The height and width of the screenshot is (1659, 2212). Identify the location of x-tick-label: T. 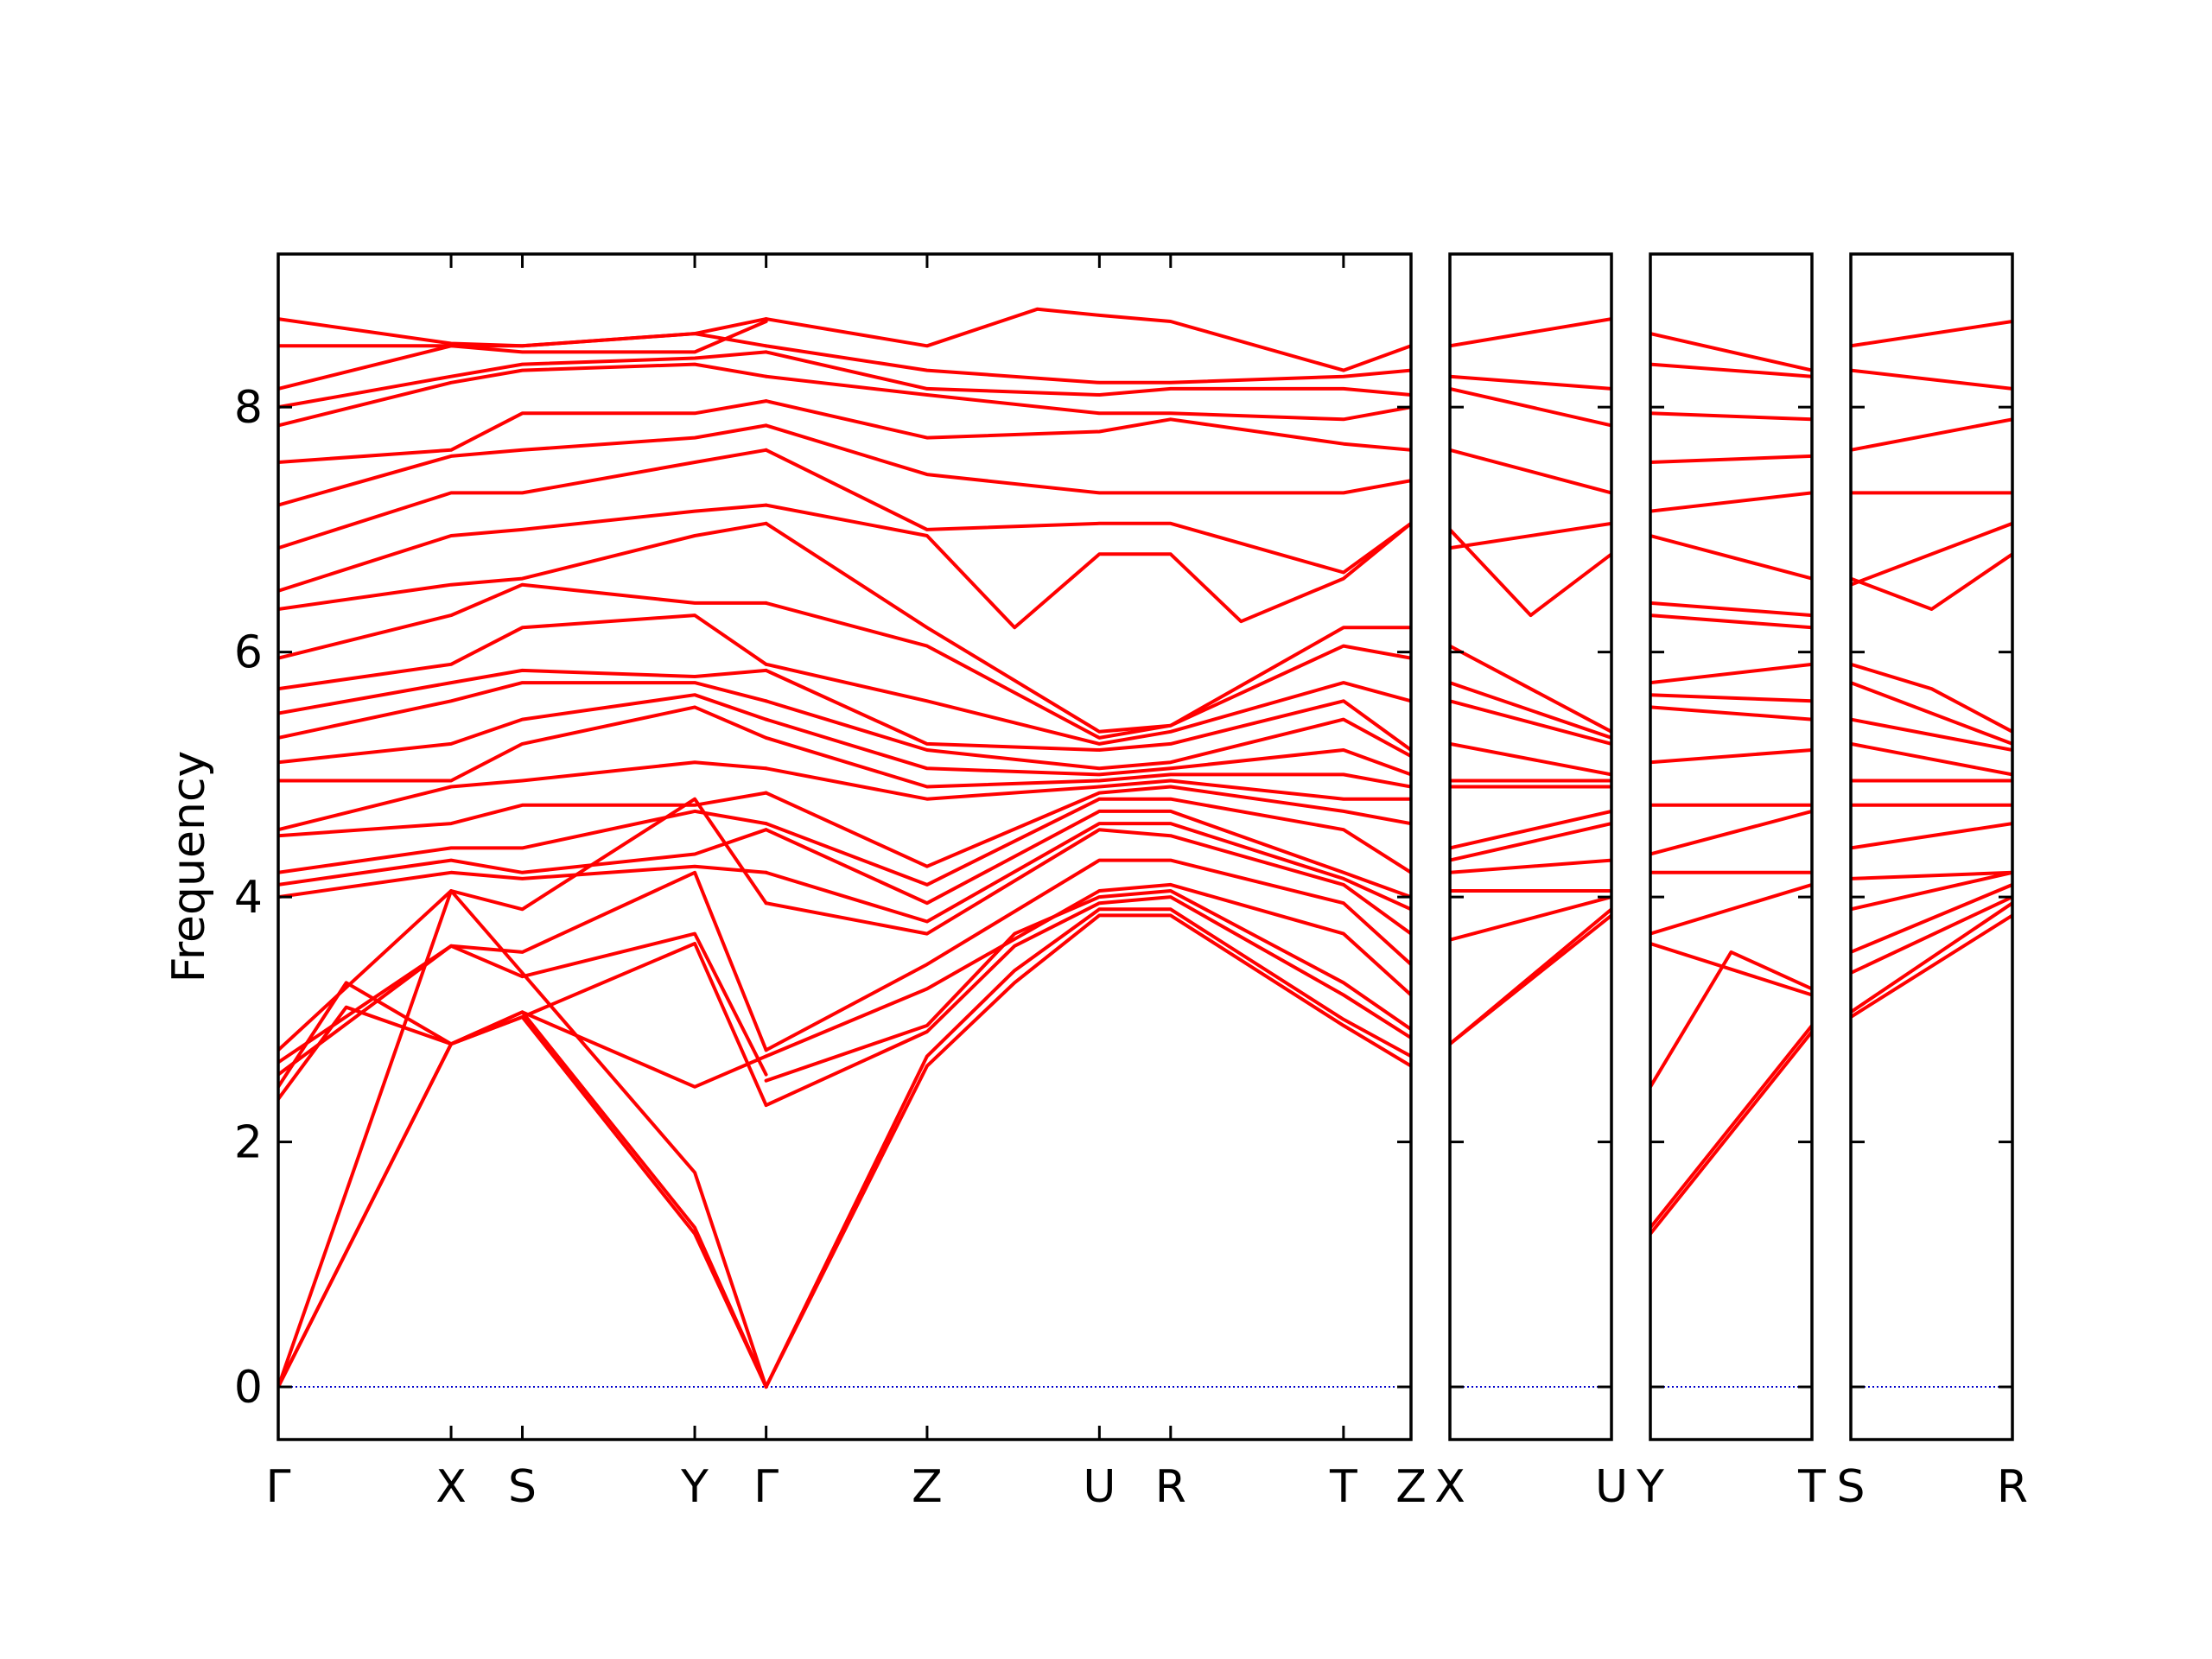
(1811, 1487).